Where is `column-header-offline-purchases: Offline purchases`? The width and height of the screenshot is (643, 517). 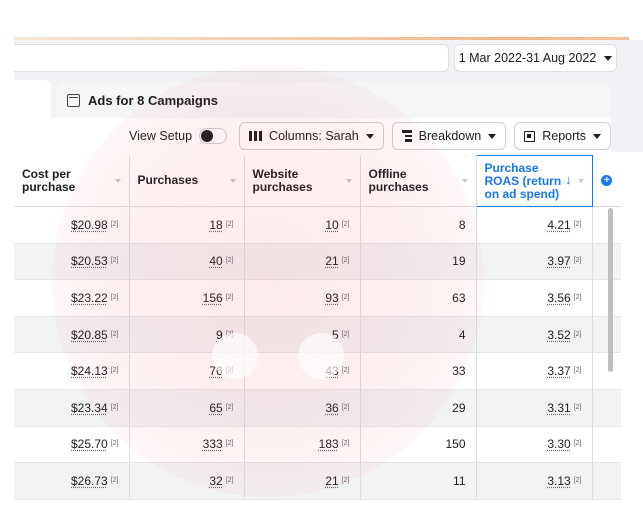
column-header-offline-purchases: Offline purchases is located at coordinates (418, 181).